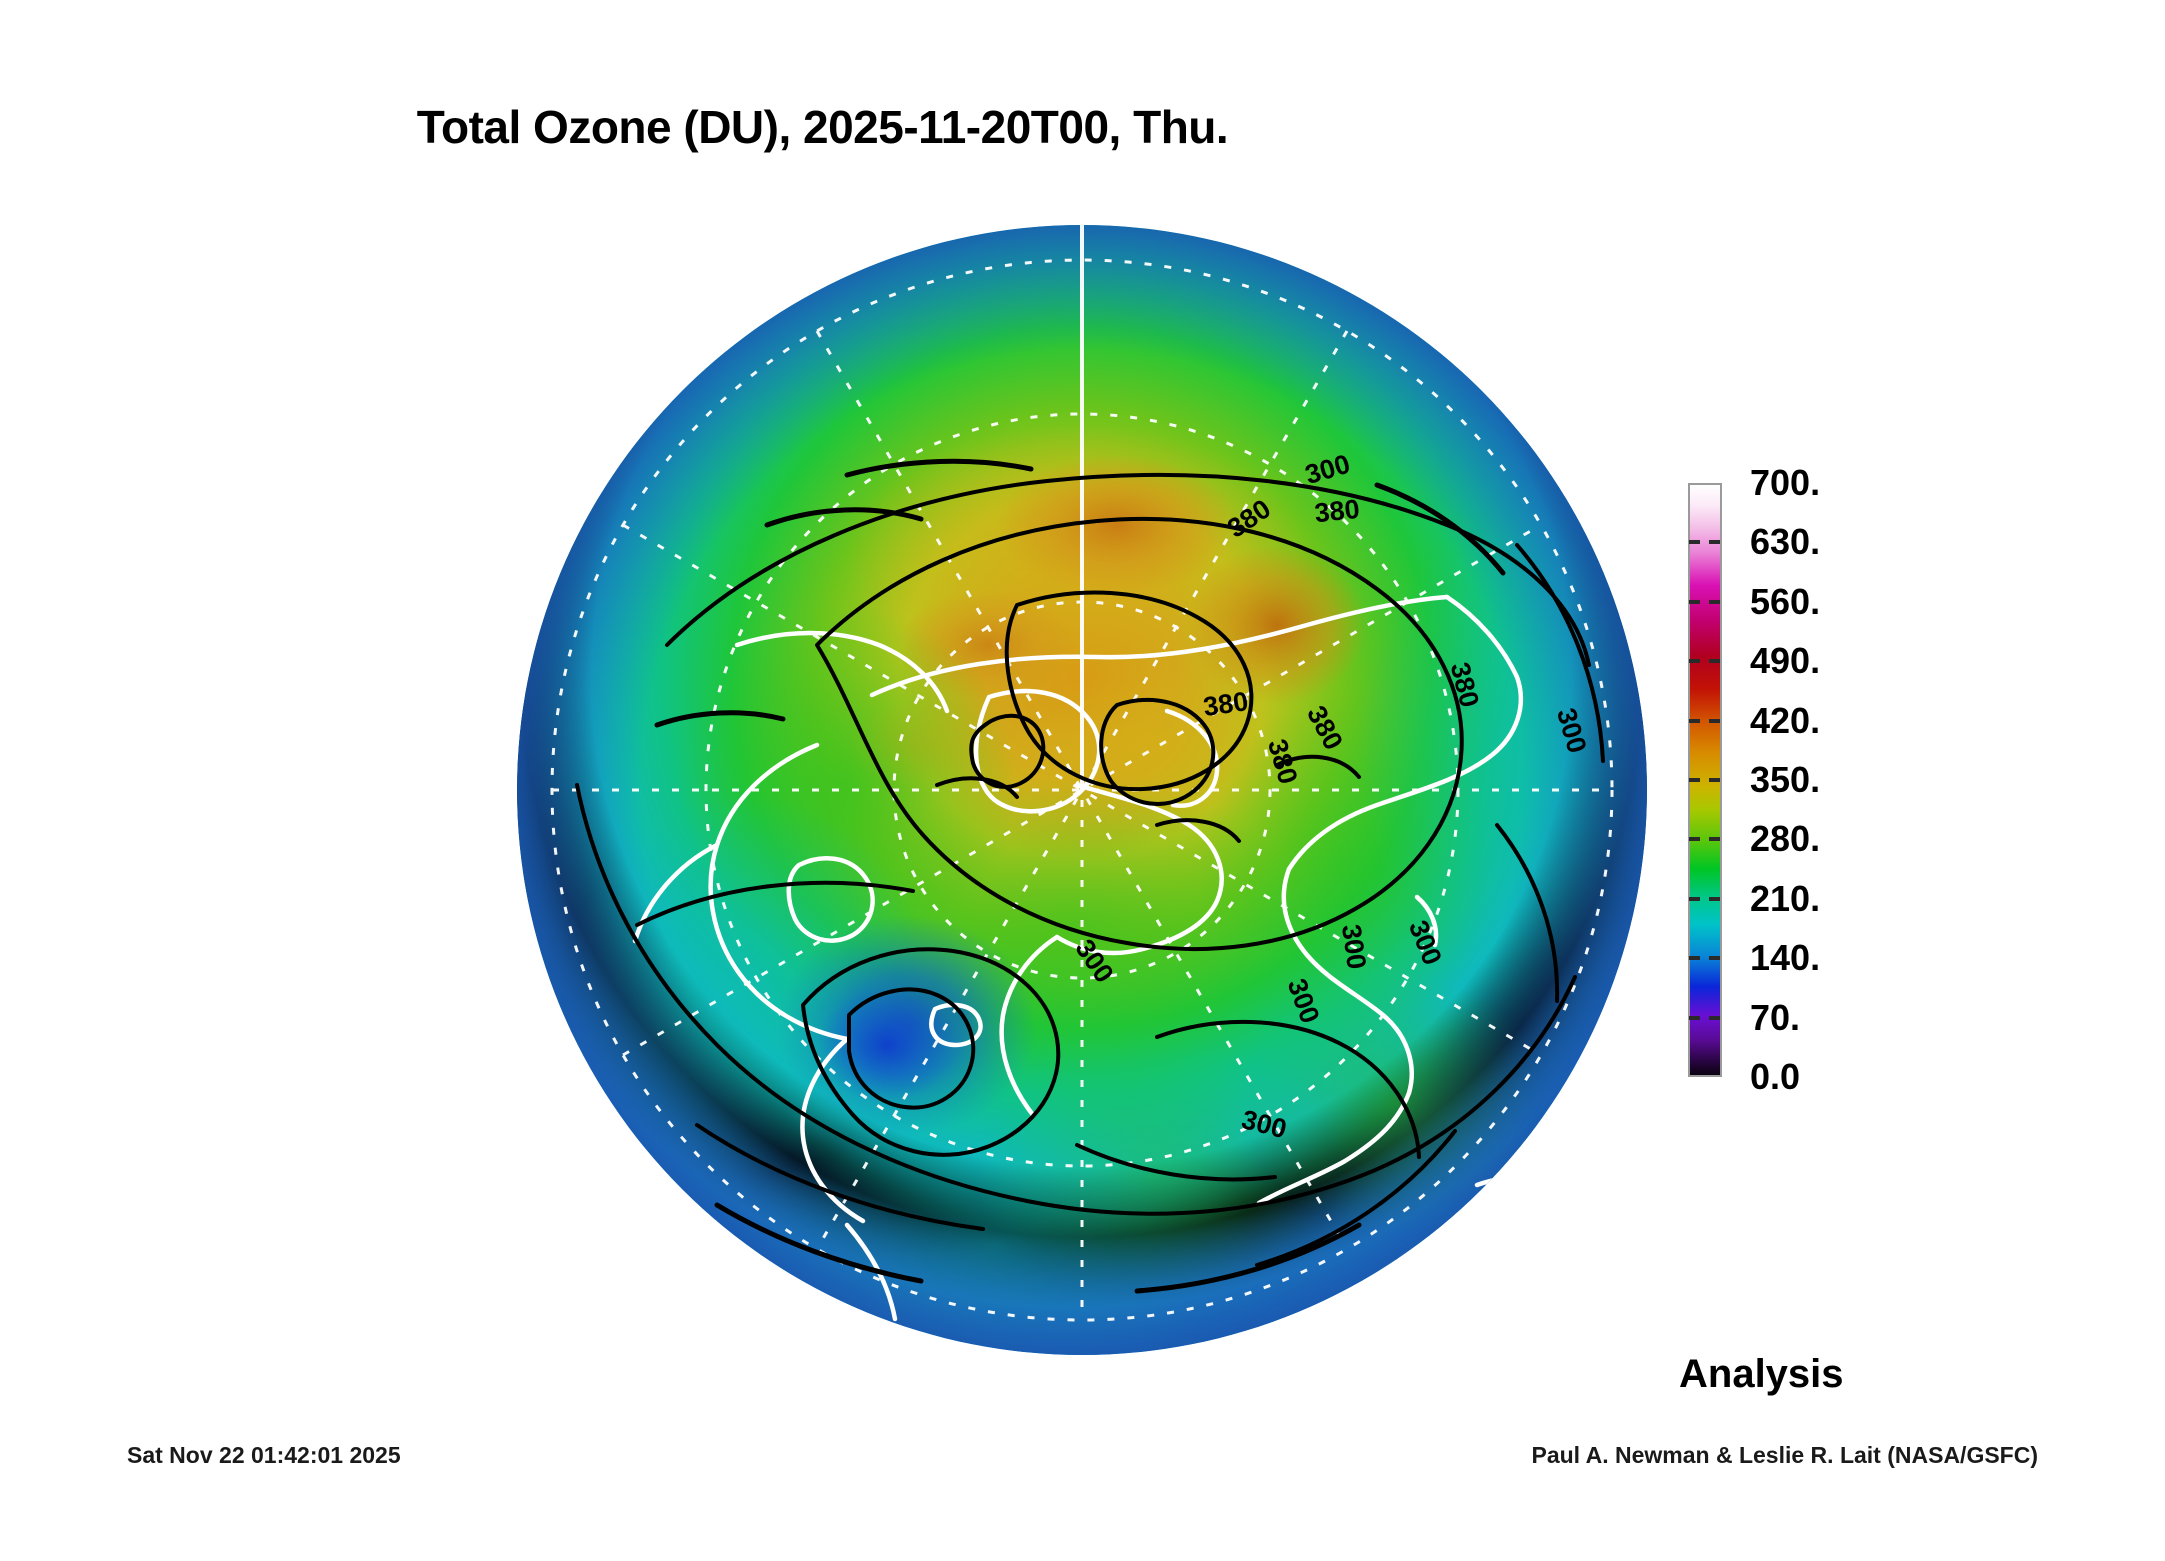  I want to click on colorbar-tick-label: 490., so click(1785, 661).